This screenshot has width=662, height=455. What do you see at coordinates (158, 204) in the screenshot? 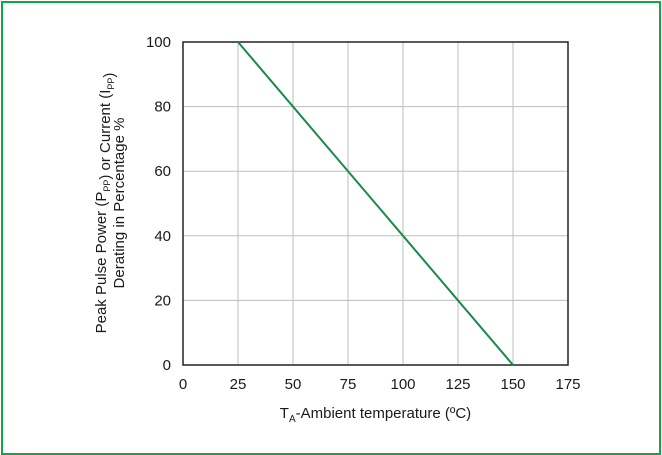
I see `y-tick-labels: 0 20 40 60 80 100` at bounding box center [158, 204].